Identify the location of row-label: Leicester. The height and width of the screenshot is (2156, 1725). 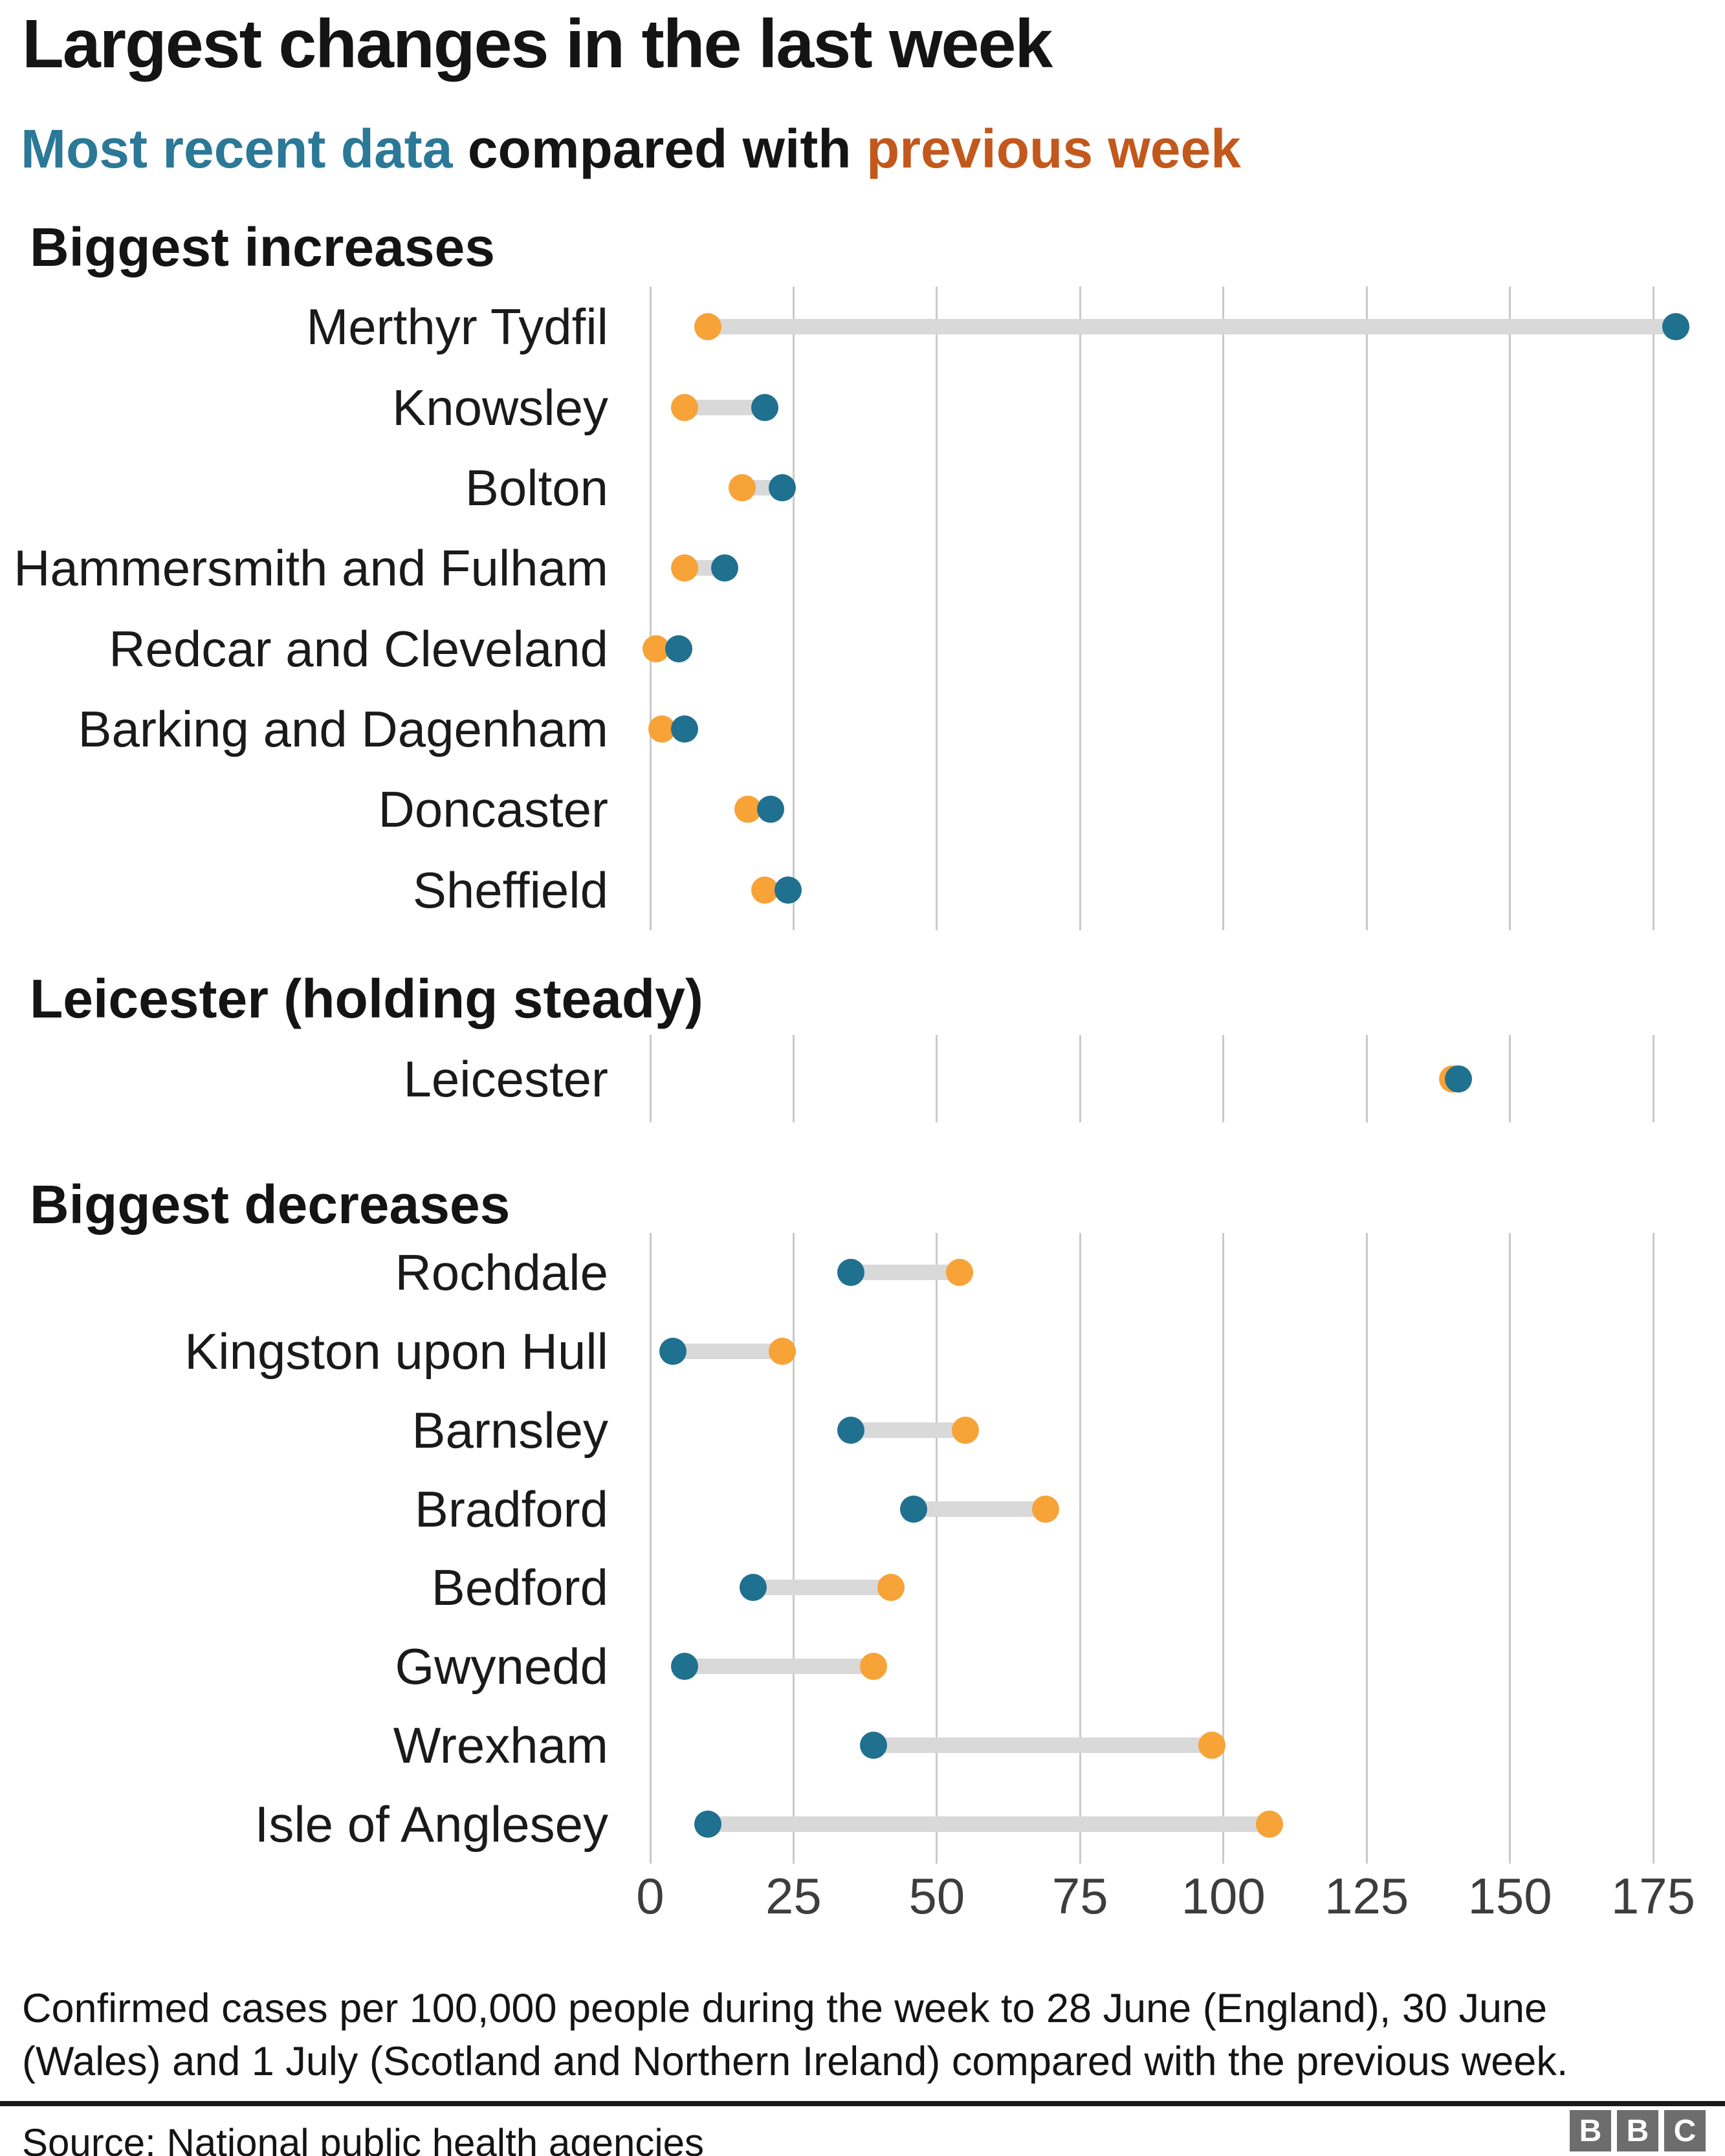
(506, 1078).